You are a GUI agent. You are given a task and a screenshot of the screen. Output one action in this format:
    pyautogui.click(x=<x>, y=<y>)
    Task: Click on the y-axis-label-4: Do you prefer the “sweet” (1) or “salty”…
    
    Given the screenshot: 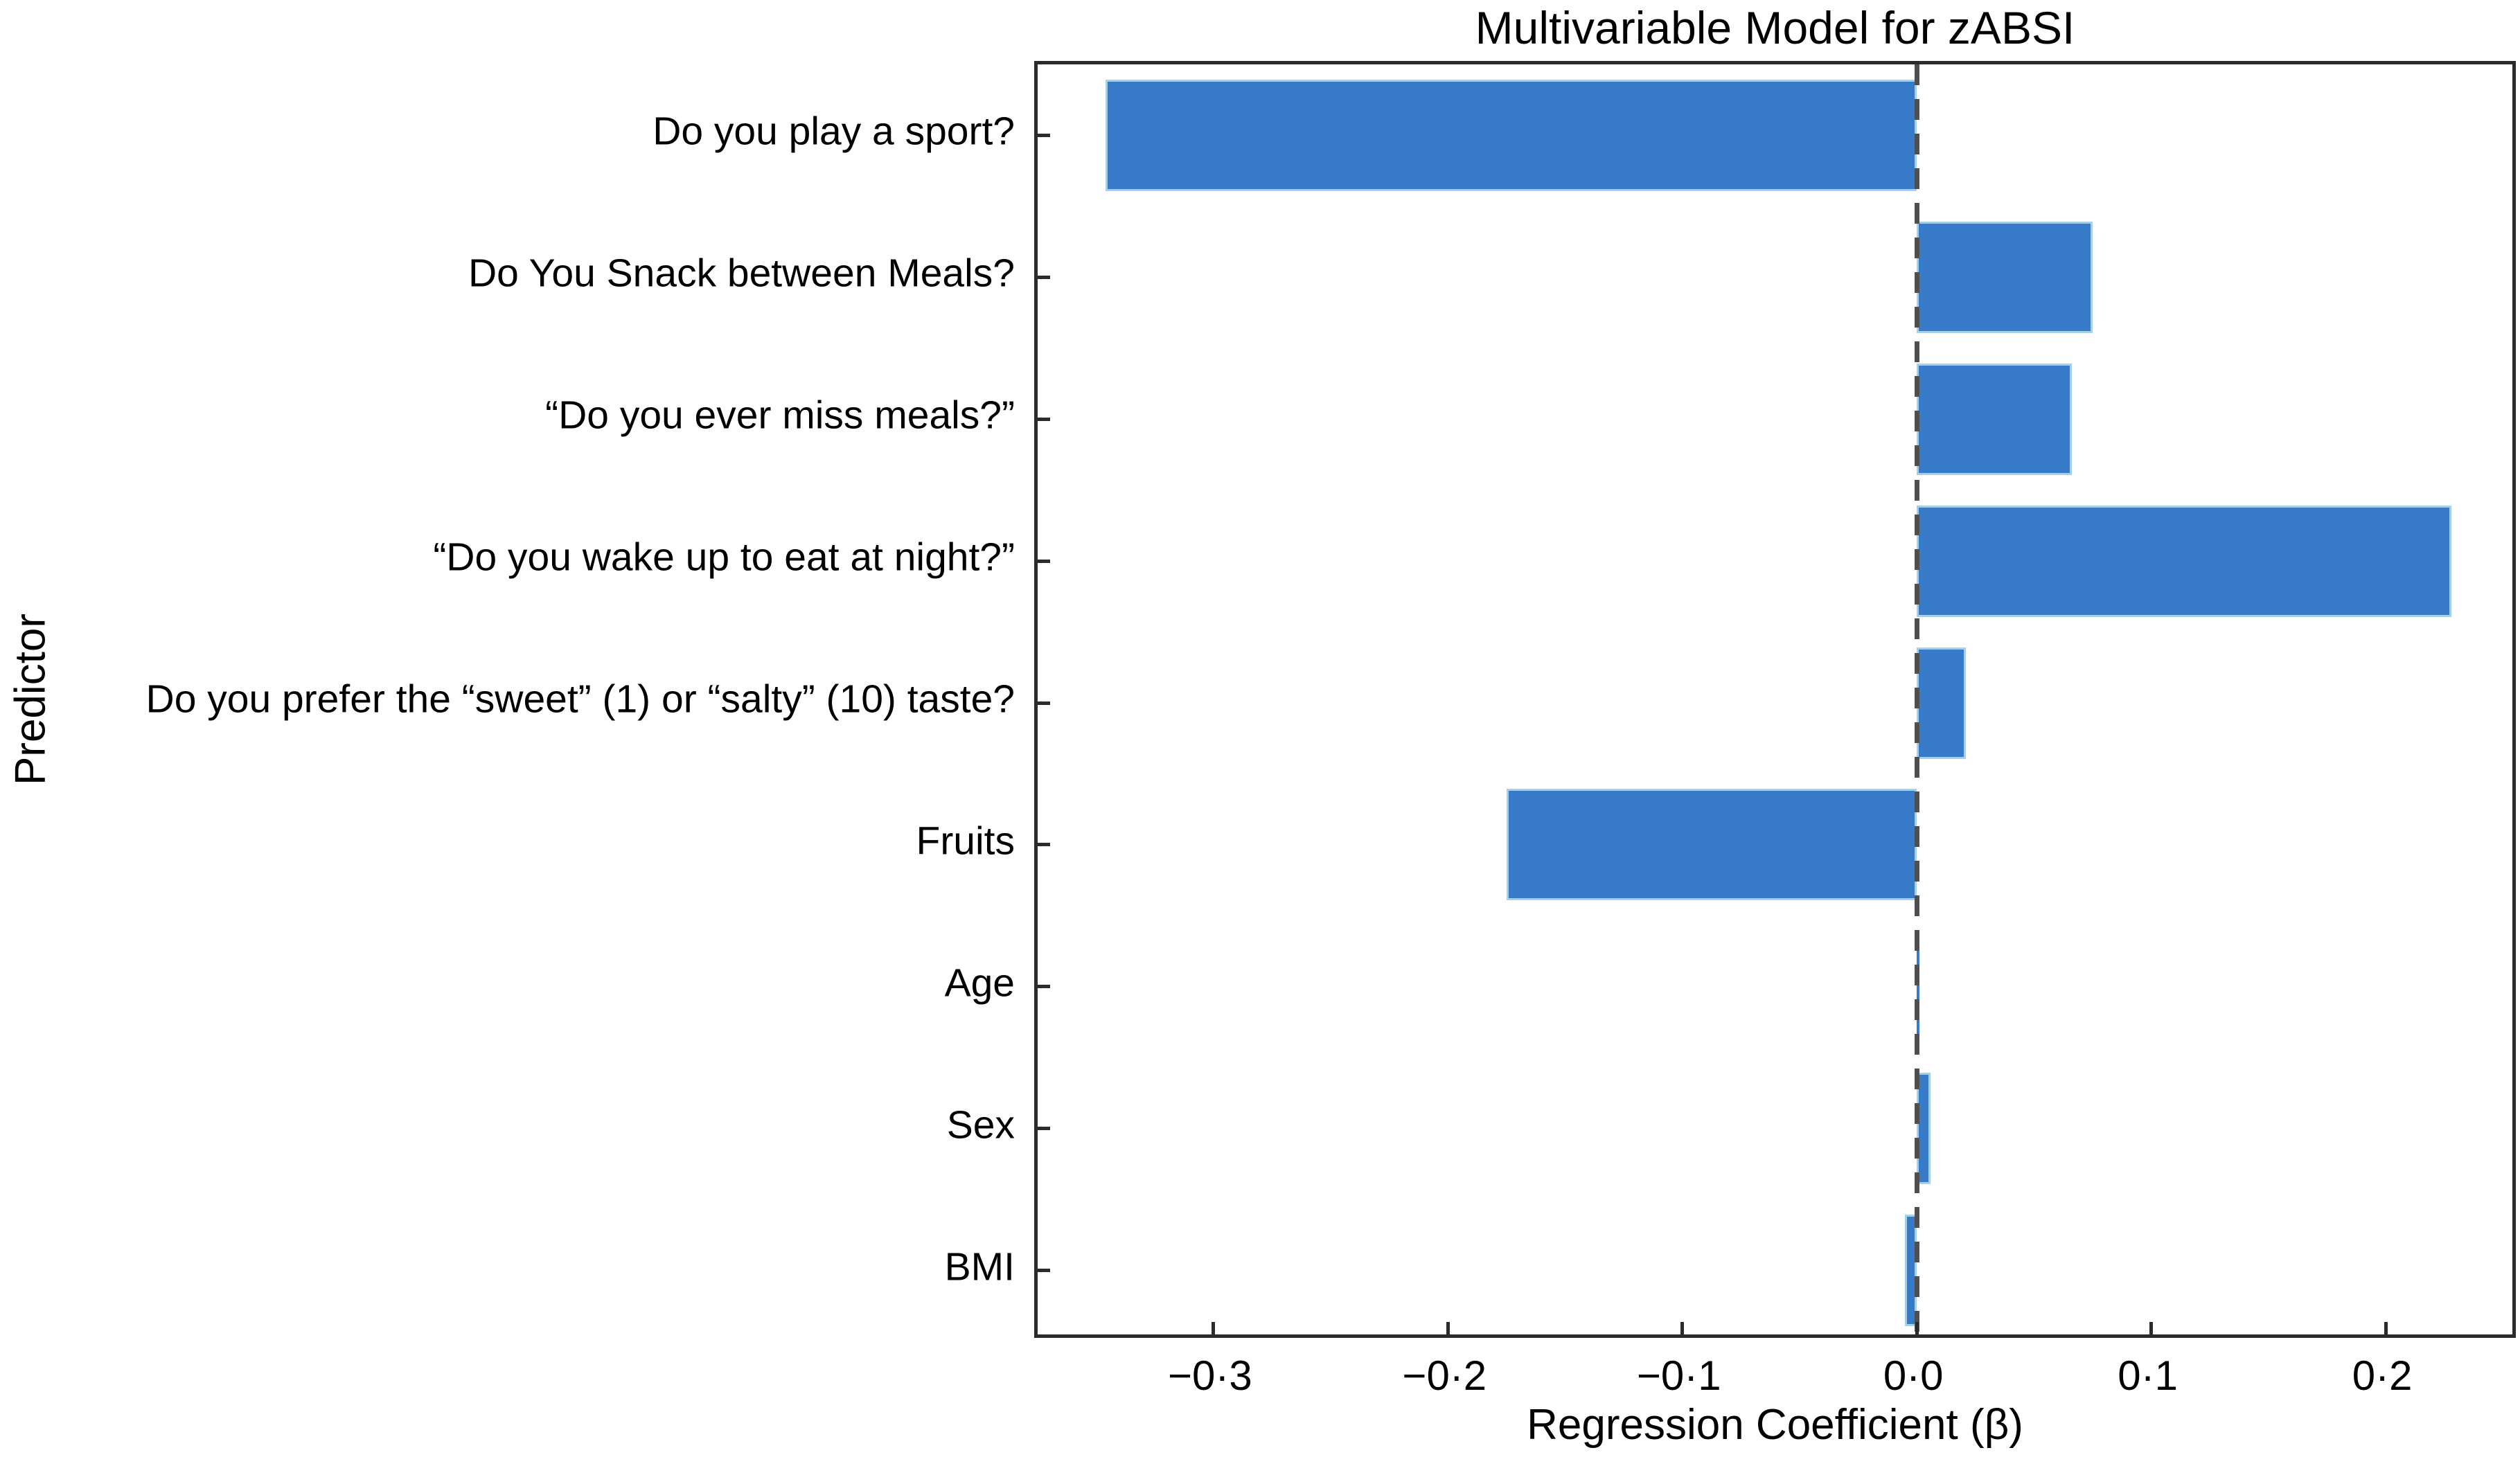 What is the action you would take?
    pyautogui.click(x=580, y=699)
    